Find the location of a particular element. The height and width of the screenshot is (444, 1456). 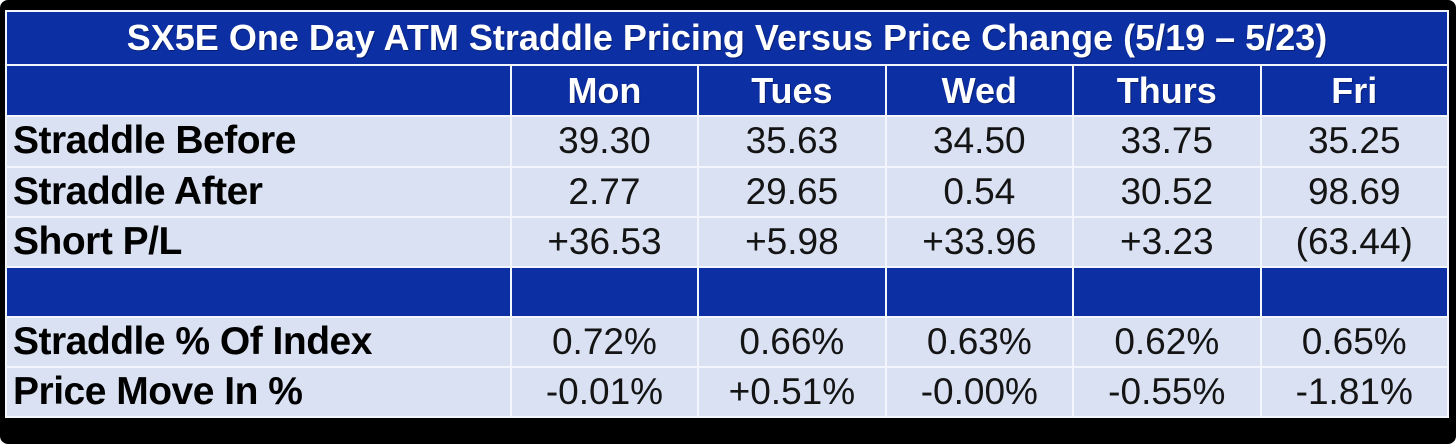

cell-straddle-after-tues: 29.65 is located at coordinates (792, 191).